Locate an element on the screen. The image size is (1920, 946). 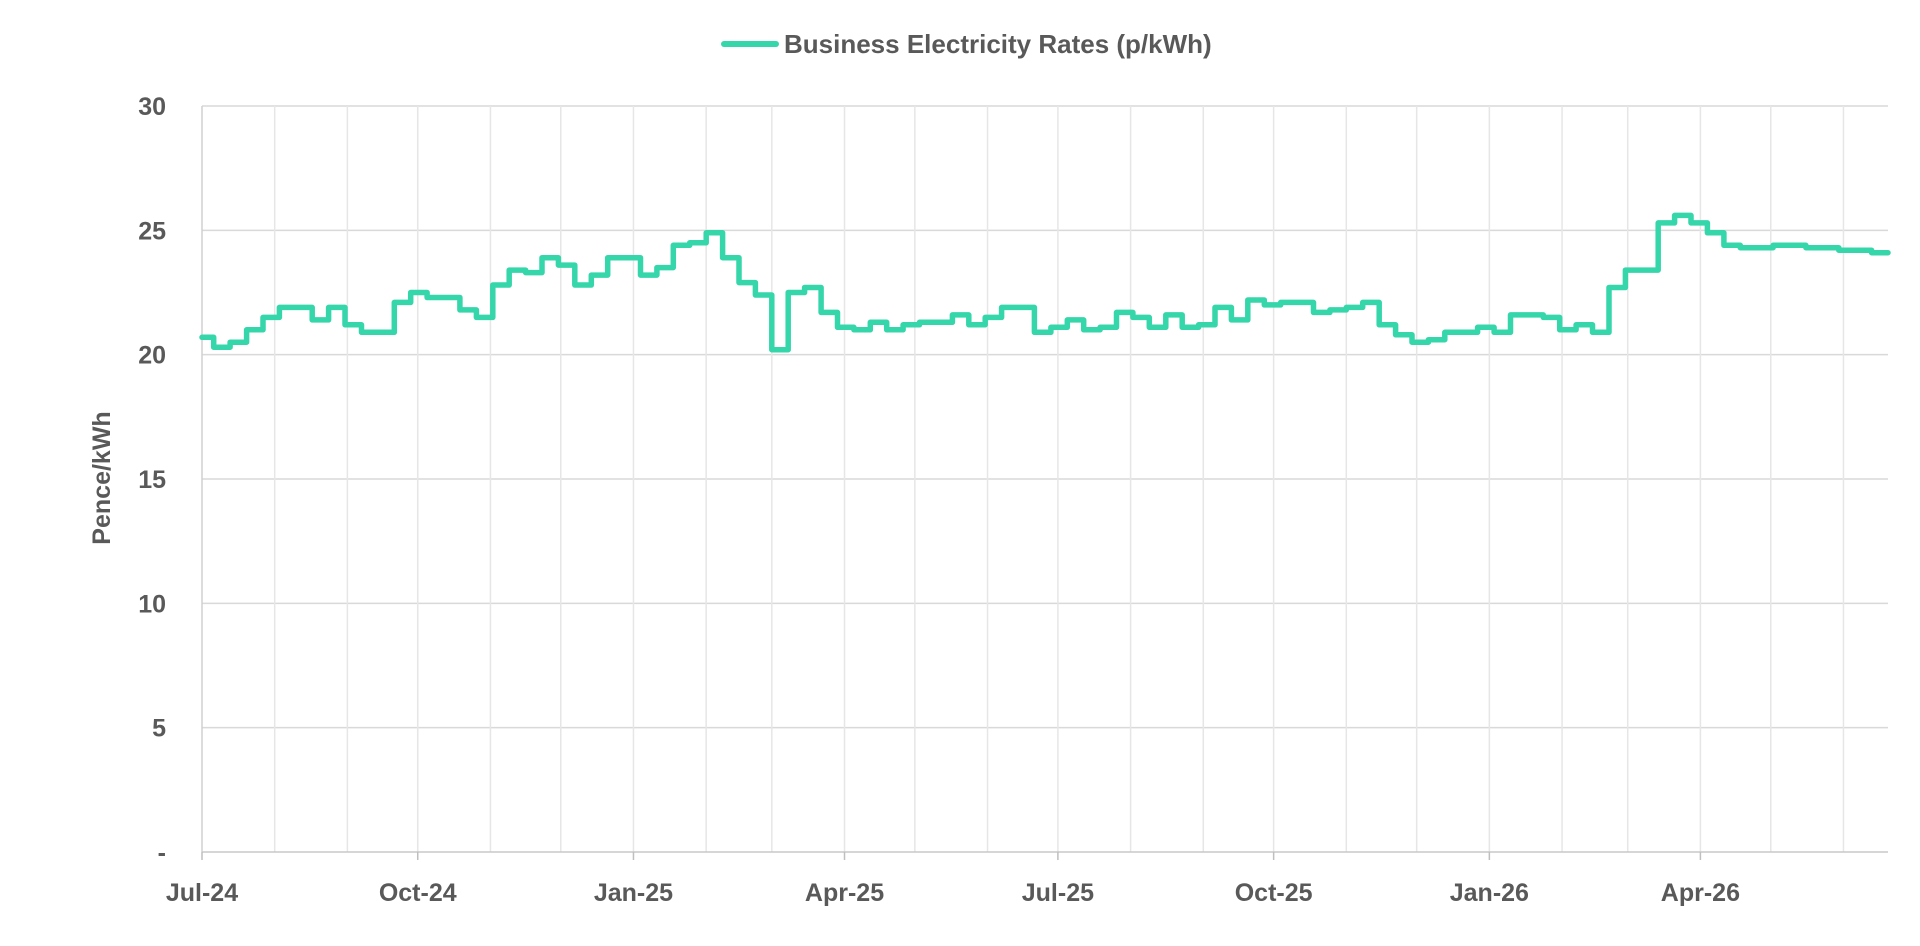
y-tick-label: 30 is located at coordinates (152, 107).